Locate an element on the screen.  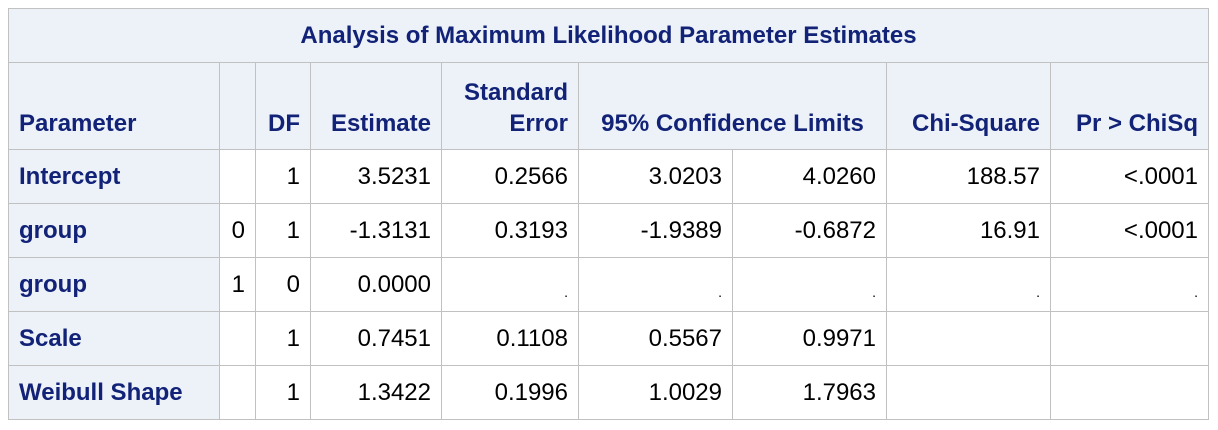
row-lower-limit: 0.5567 is located at coordinates (655, 338).